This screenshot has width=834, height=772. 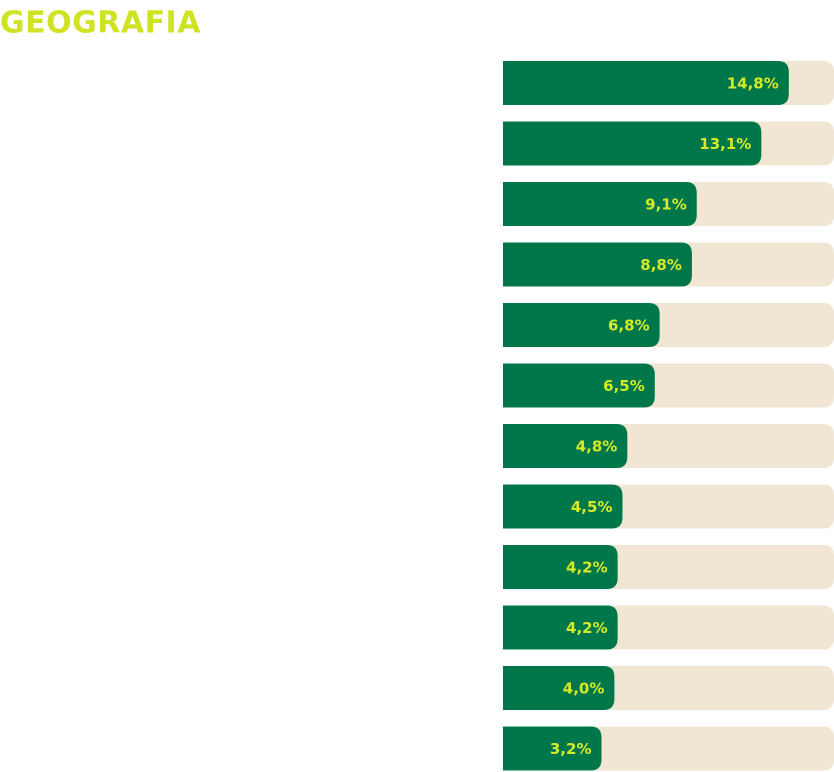 I want to click on value-label: 14,8%, so click(x=753, y=84).